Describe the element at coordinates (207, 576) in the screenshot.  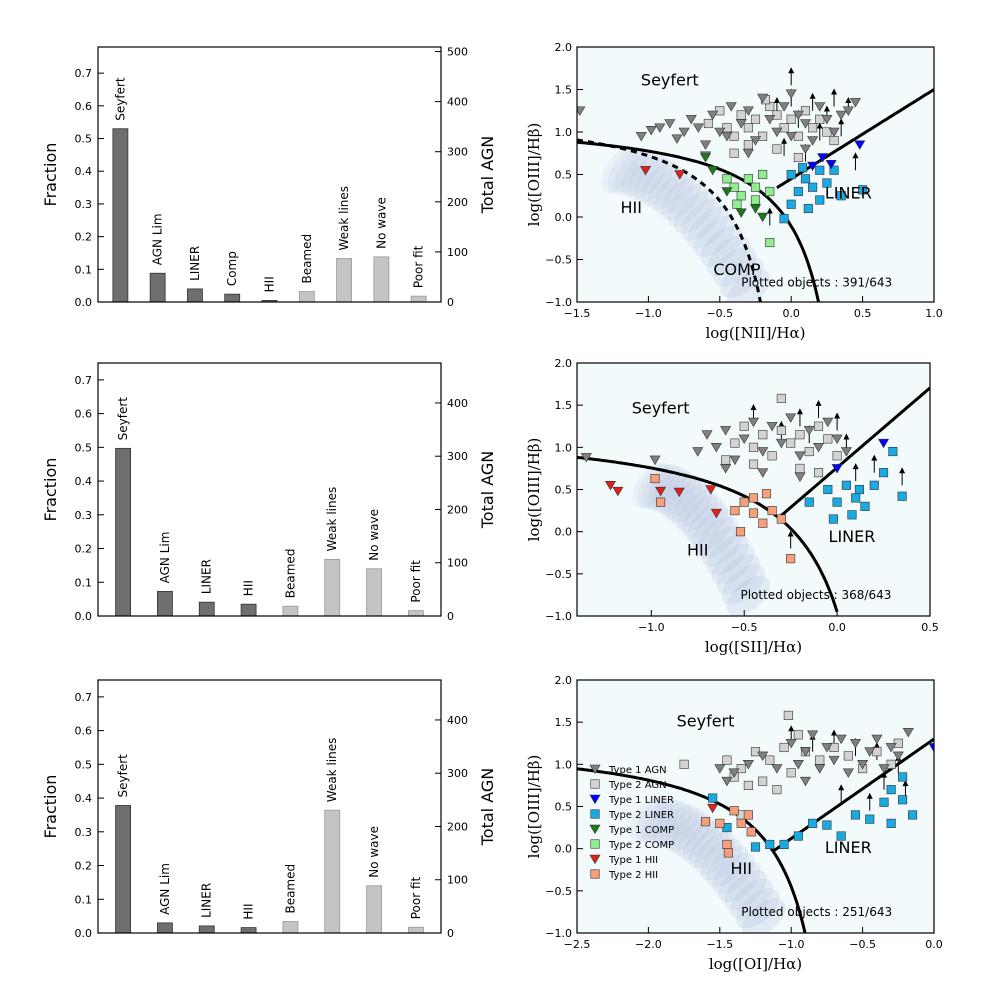
I see `bar-label: LINER` at that location.